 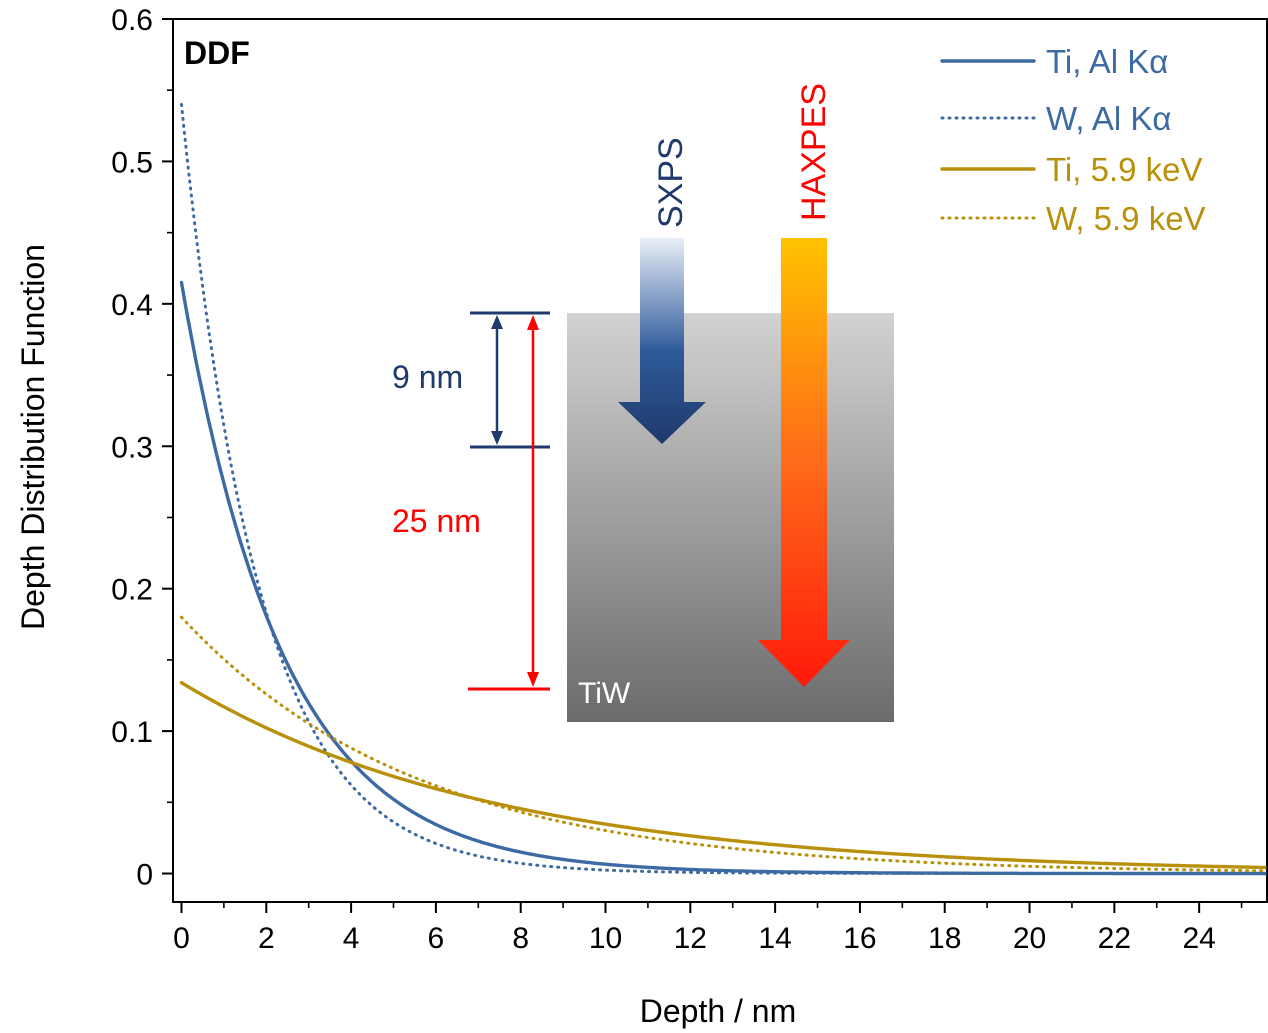 I want to click on haxpes-depth-arrowhead-up, so click(x=533, y=322).